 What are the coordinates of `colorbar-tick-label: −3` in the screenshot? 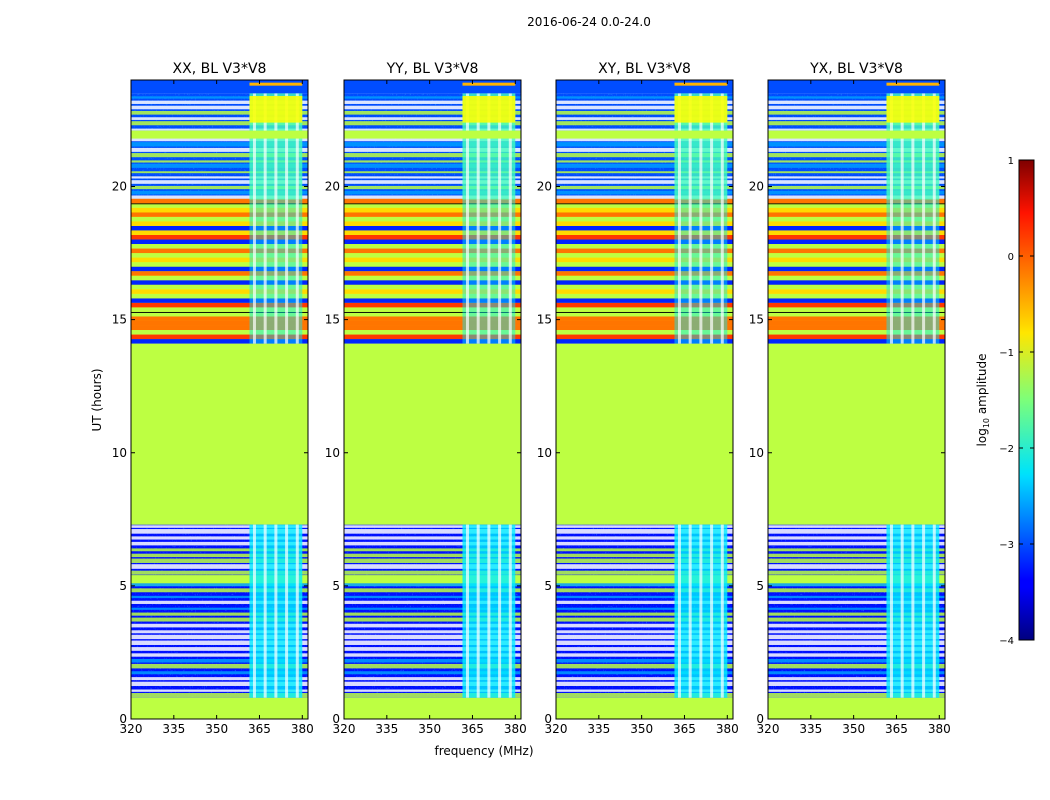 It's located at (1006, 545).